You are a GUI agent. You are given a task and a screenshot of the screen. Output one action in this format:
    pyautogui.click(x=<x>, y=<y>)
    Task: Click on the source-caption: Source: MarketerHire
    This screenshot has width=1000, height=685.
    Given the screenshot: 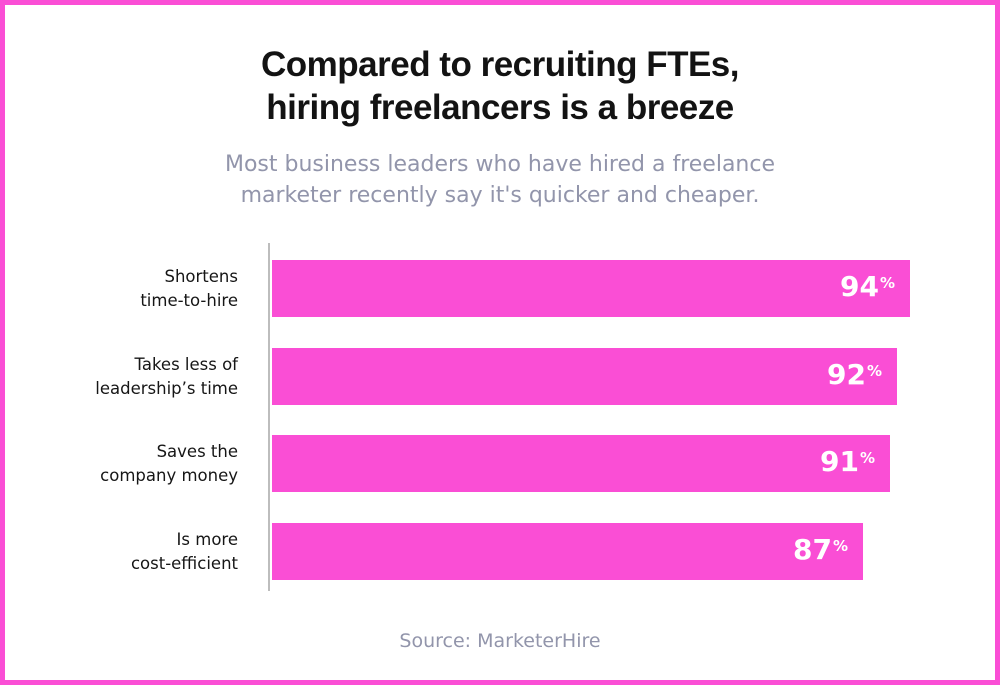 What is the action you would take?
    pyautogui.click(x=500, y=641)
    